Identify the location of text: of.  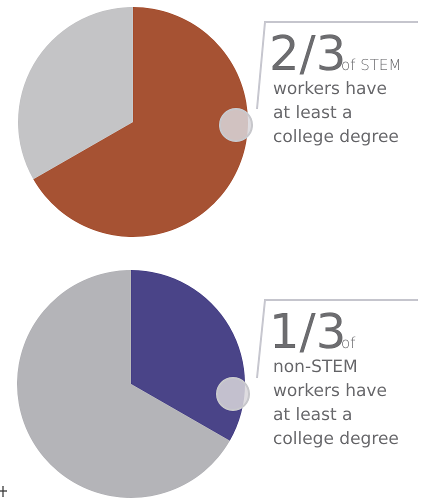
(348, 343).